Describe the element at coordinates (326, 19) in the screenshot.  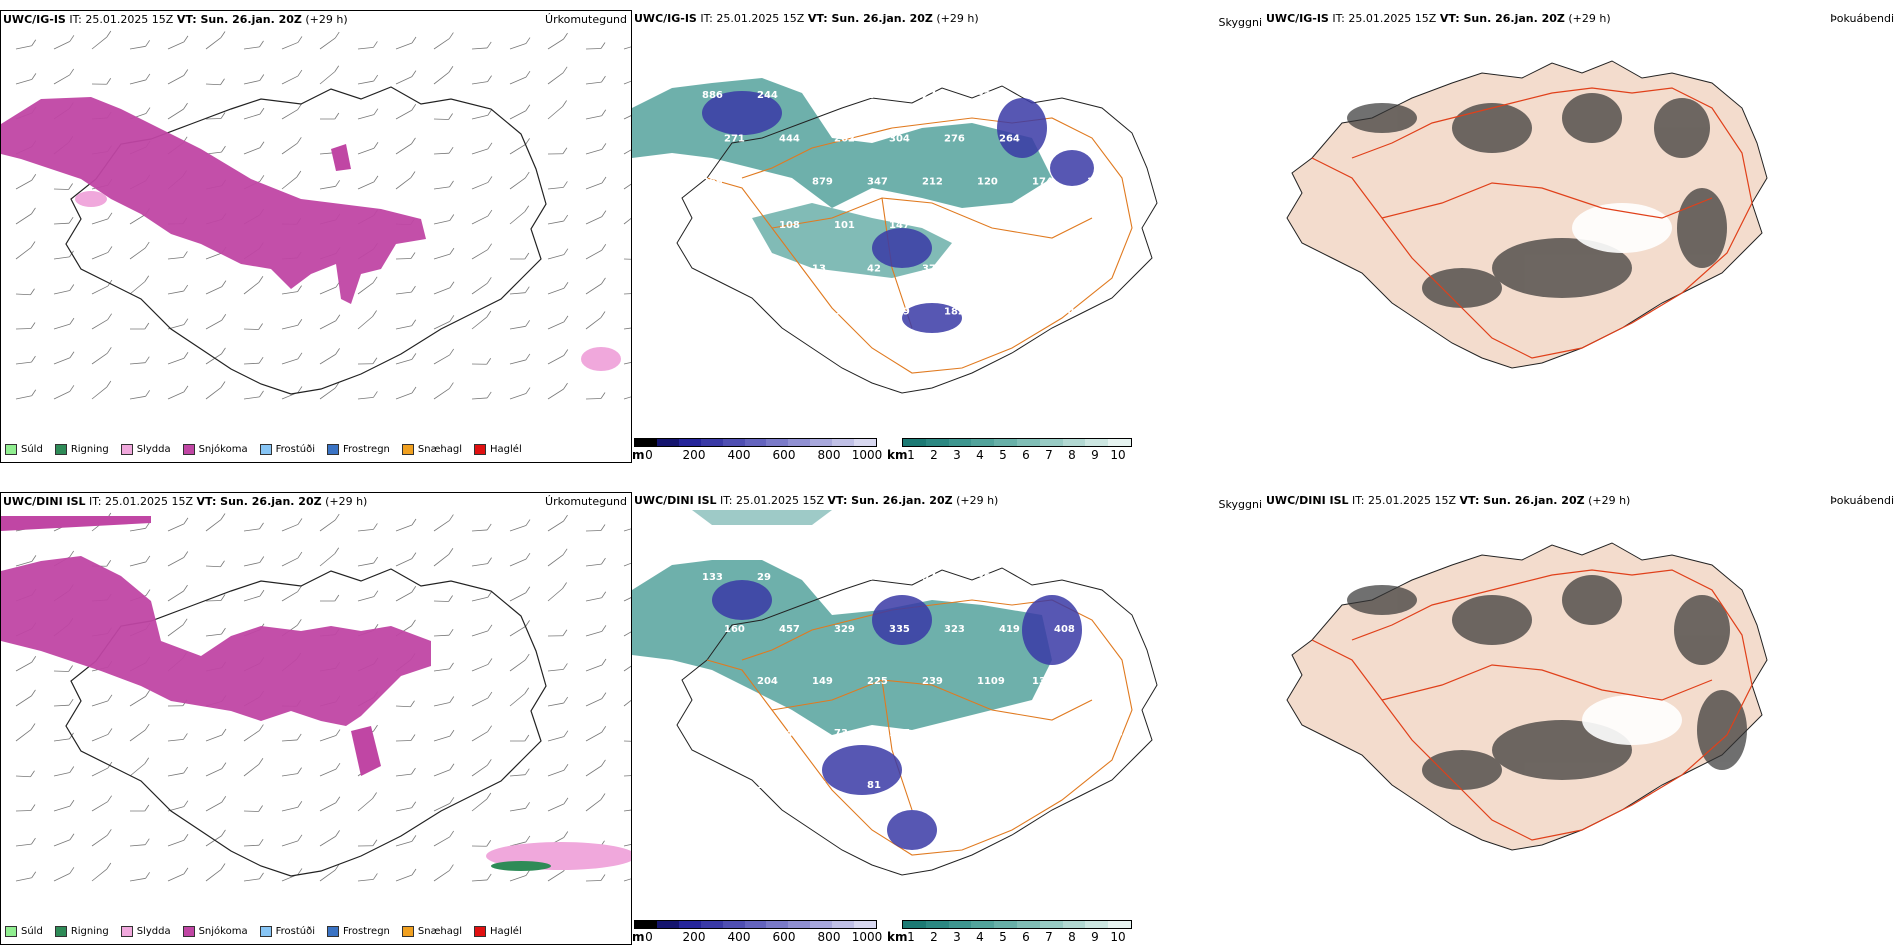
I see `lead-time: (+29 h)` at that location.